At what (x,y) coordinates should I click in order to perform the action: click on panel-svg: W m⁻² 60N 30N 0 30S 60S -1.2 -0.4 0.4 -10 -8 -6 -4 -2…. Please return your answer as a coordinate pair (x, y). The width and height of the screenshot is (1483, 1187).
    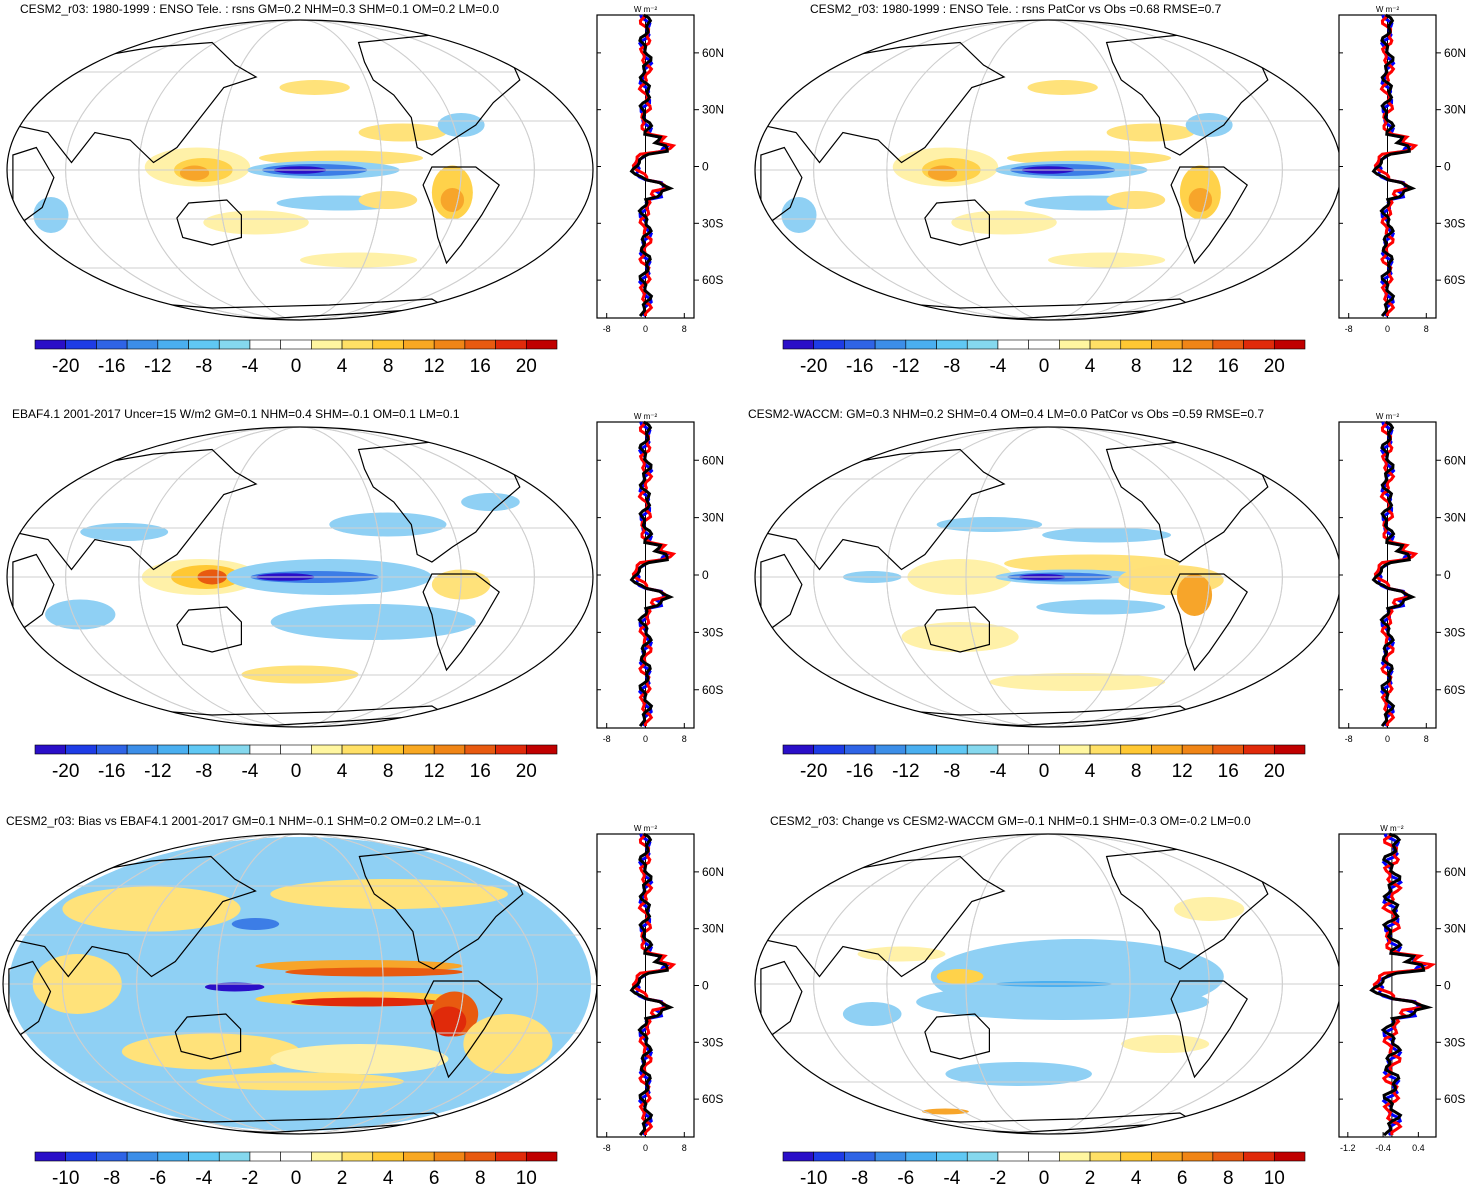
    Looking at the image, I should click on (1110, 1005).